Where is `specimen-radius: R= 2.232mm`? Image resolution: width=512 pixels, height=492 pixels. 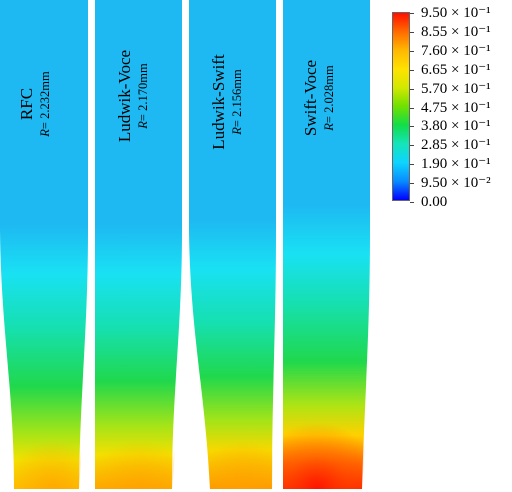
specimen-radius: R= 2.232mm is located at coordinates (45, 104).